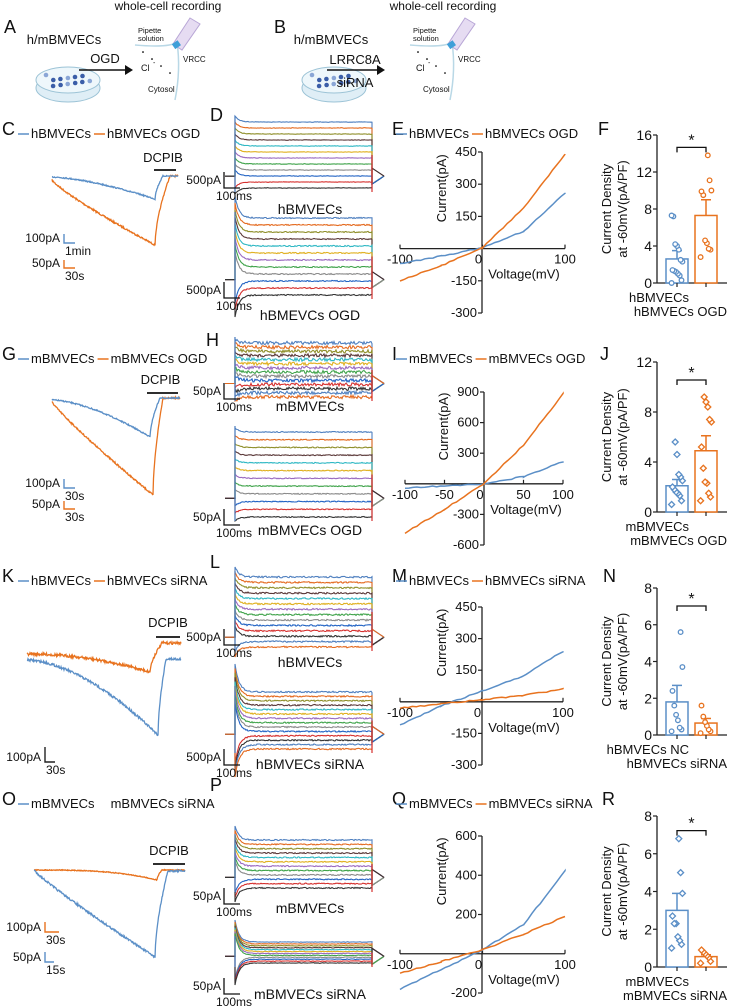 The image size is (732, 1007). I want to click on pipette-label: solution, so click(426, 38).